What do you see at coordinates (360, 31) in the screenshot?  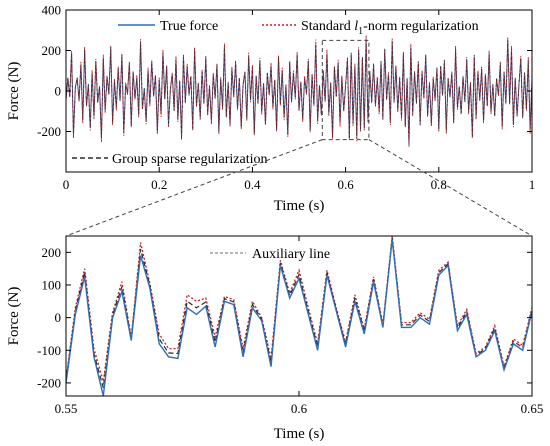 I see `legend-standard-subscript: 1` at bounding box center [360, 31].